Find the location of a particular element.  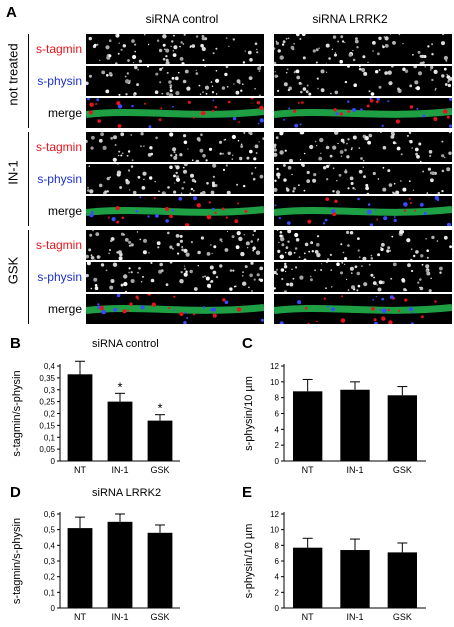

channel-label-s-tagmin-not-treated: s-tagmin is located at coordinates (58, 49).